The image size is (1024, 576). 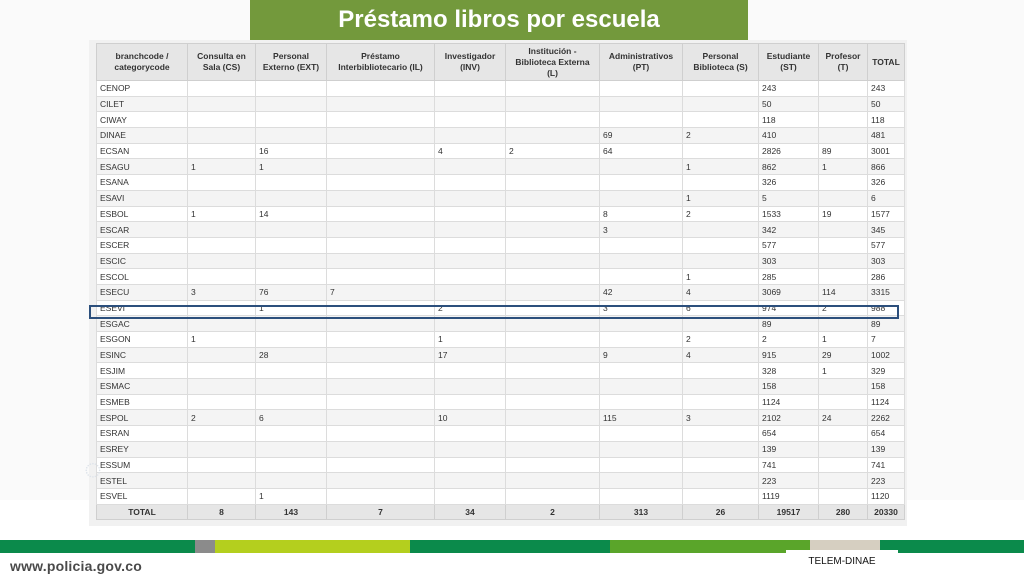 What do you see at coordinates (142, 198) in the screenshot?
I see `row-label-cell: ESAVI` at bounding box center [142, 198].